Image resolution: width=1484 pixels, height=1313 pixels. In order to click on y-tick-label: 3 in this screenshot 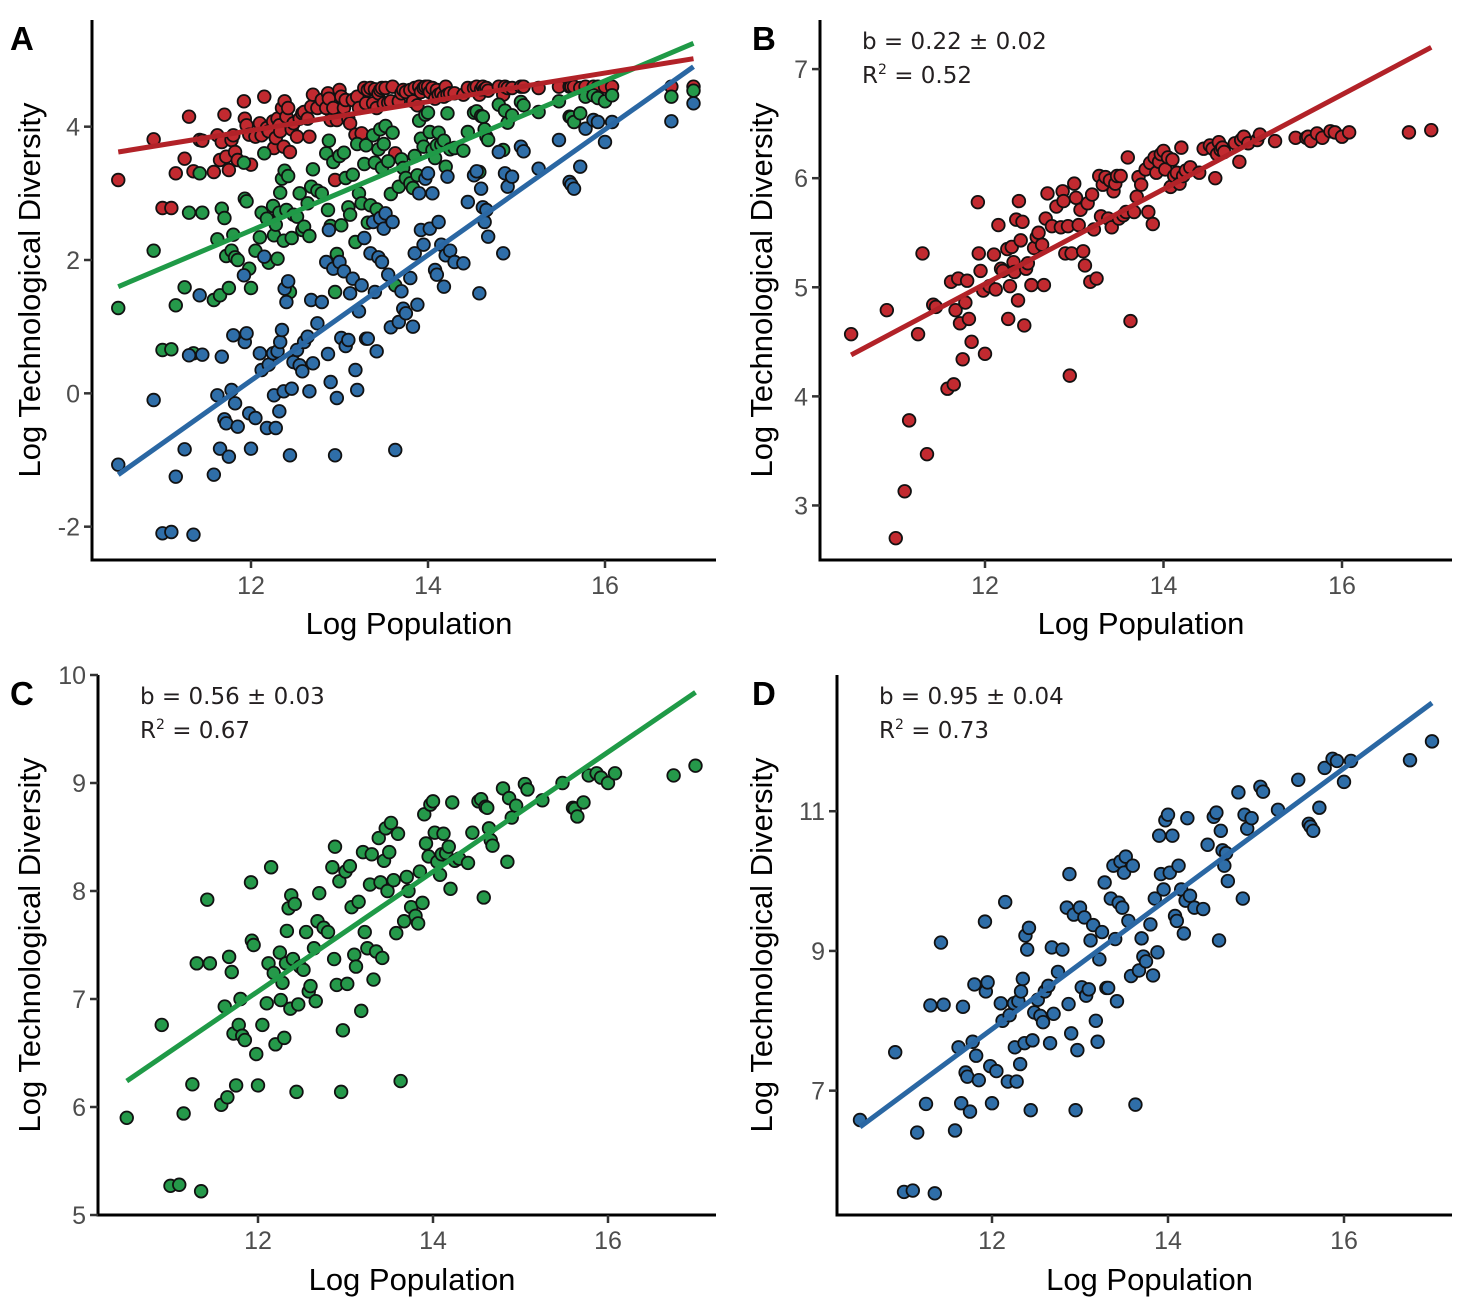, I will do `click(801, 506)`.